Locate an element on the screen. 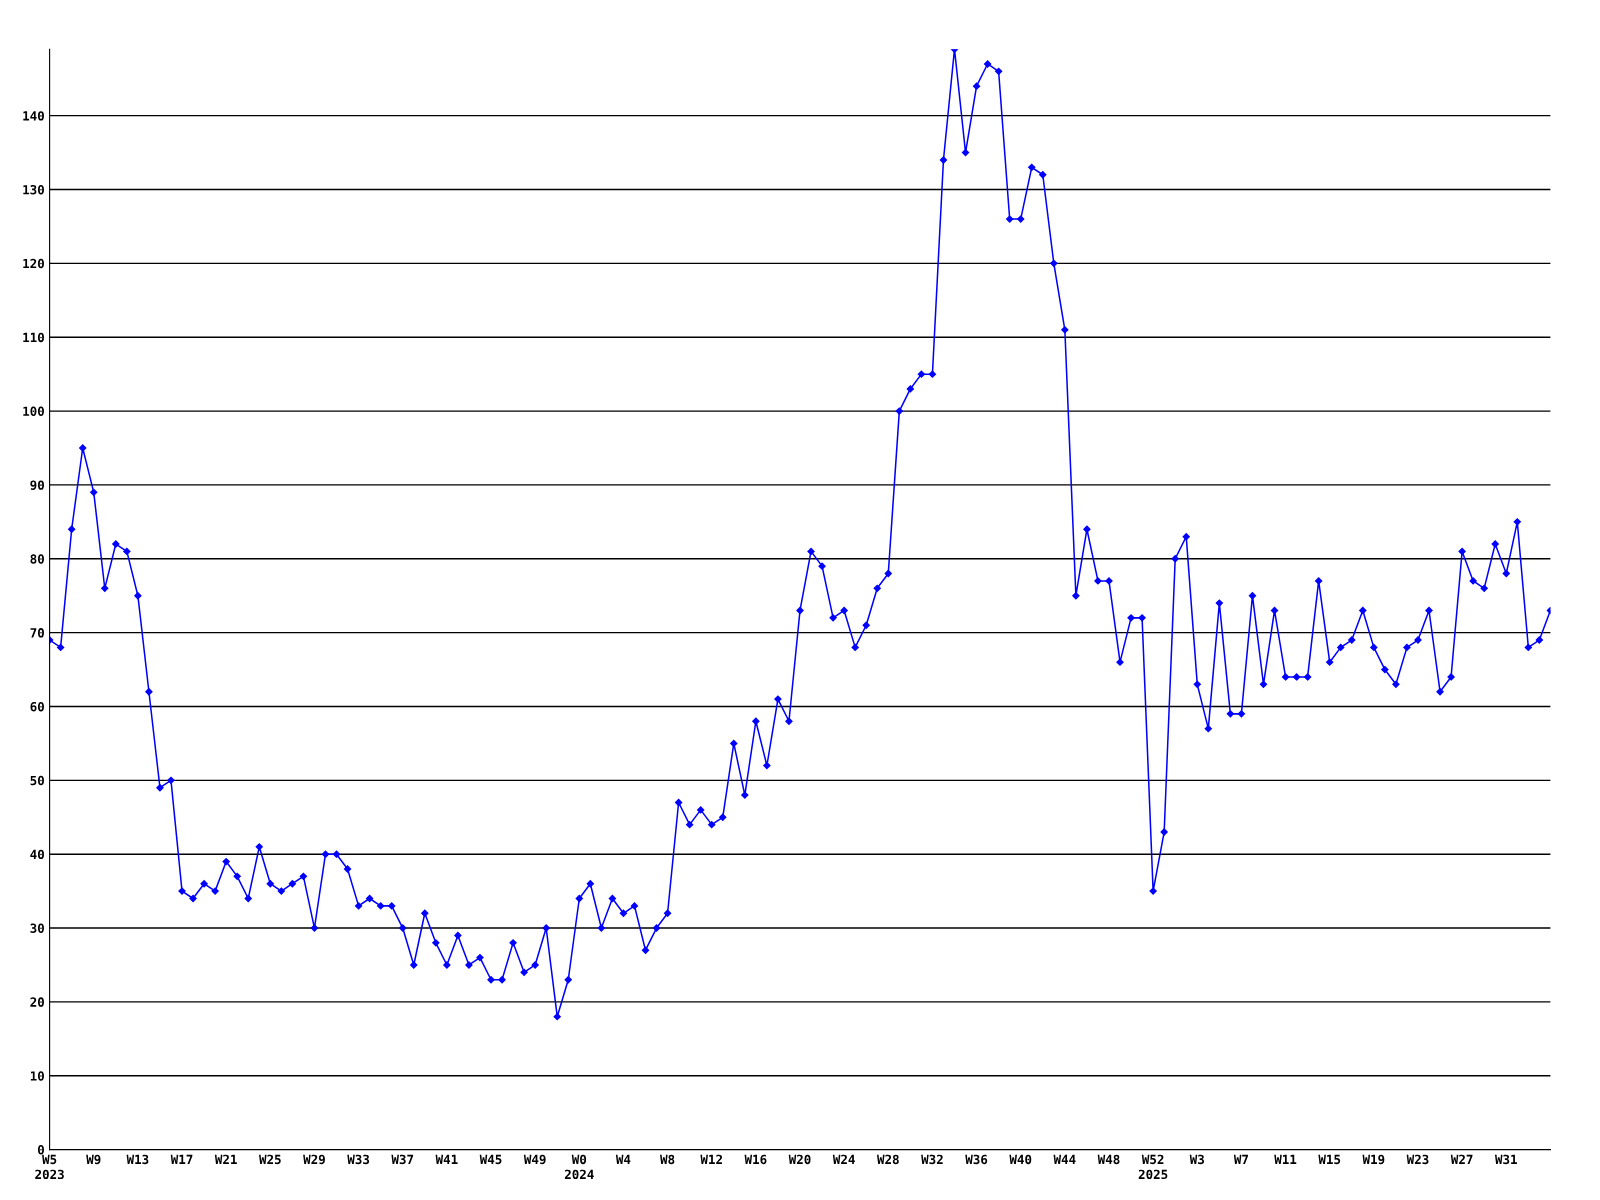 The width and height of the screenshot is (1600, 1200). x-tick-label: W41 is located at coordinates (446, 1159).